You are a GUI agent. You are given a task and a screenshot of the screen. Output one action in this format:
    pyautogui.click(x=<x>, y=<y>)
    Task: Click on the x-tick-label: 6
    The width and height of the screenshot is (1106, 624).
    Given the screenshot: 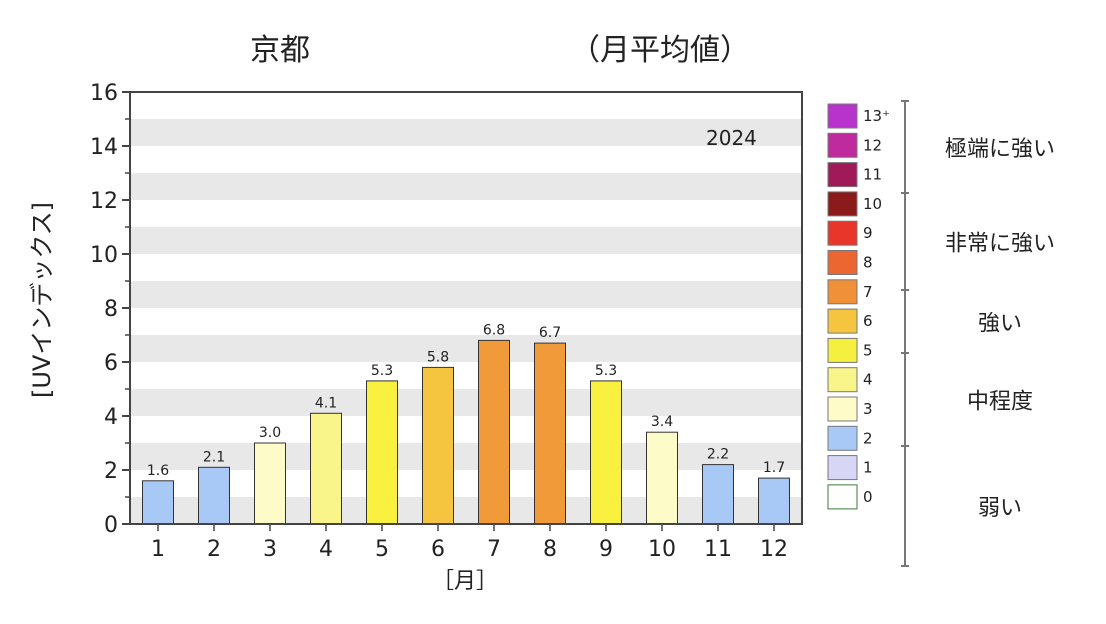 What is the action you would take?
    pyautogui.click(x=438, y=549)
    